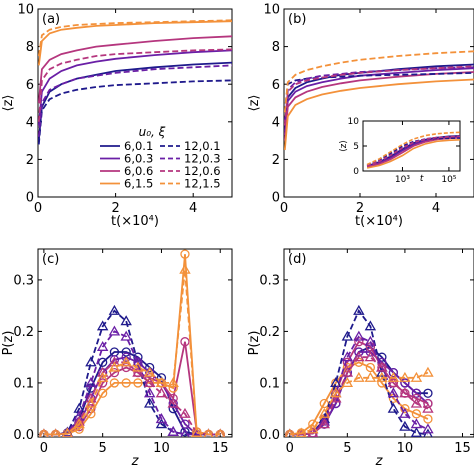  Describe the element at coordinates (269, 280) in the screenshot. I see `y-tick-label: 0.3` at that location.